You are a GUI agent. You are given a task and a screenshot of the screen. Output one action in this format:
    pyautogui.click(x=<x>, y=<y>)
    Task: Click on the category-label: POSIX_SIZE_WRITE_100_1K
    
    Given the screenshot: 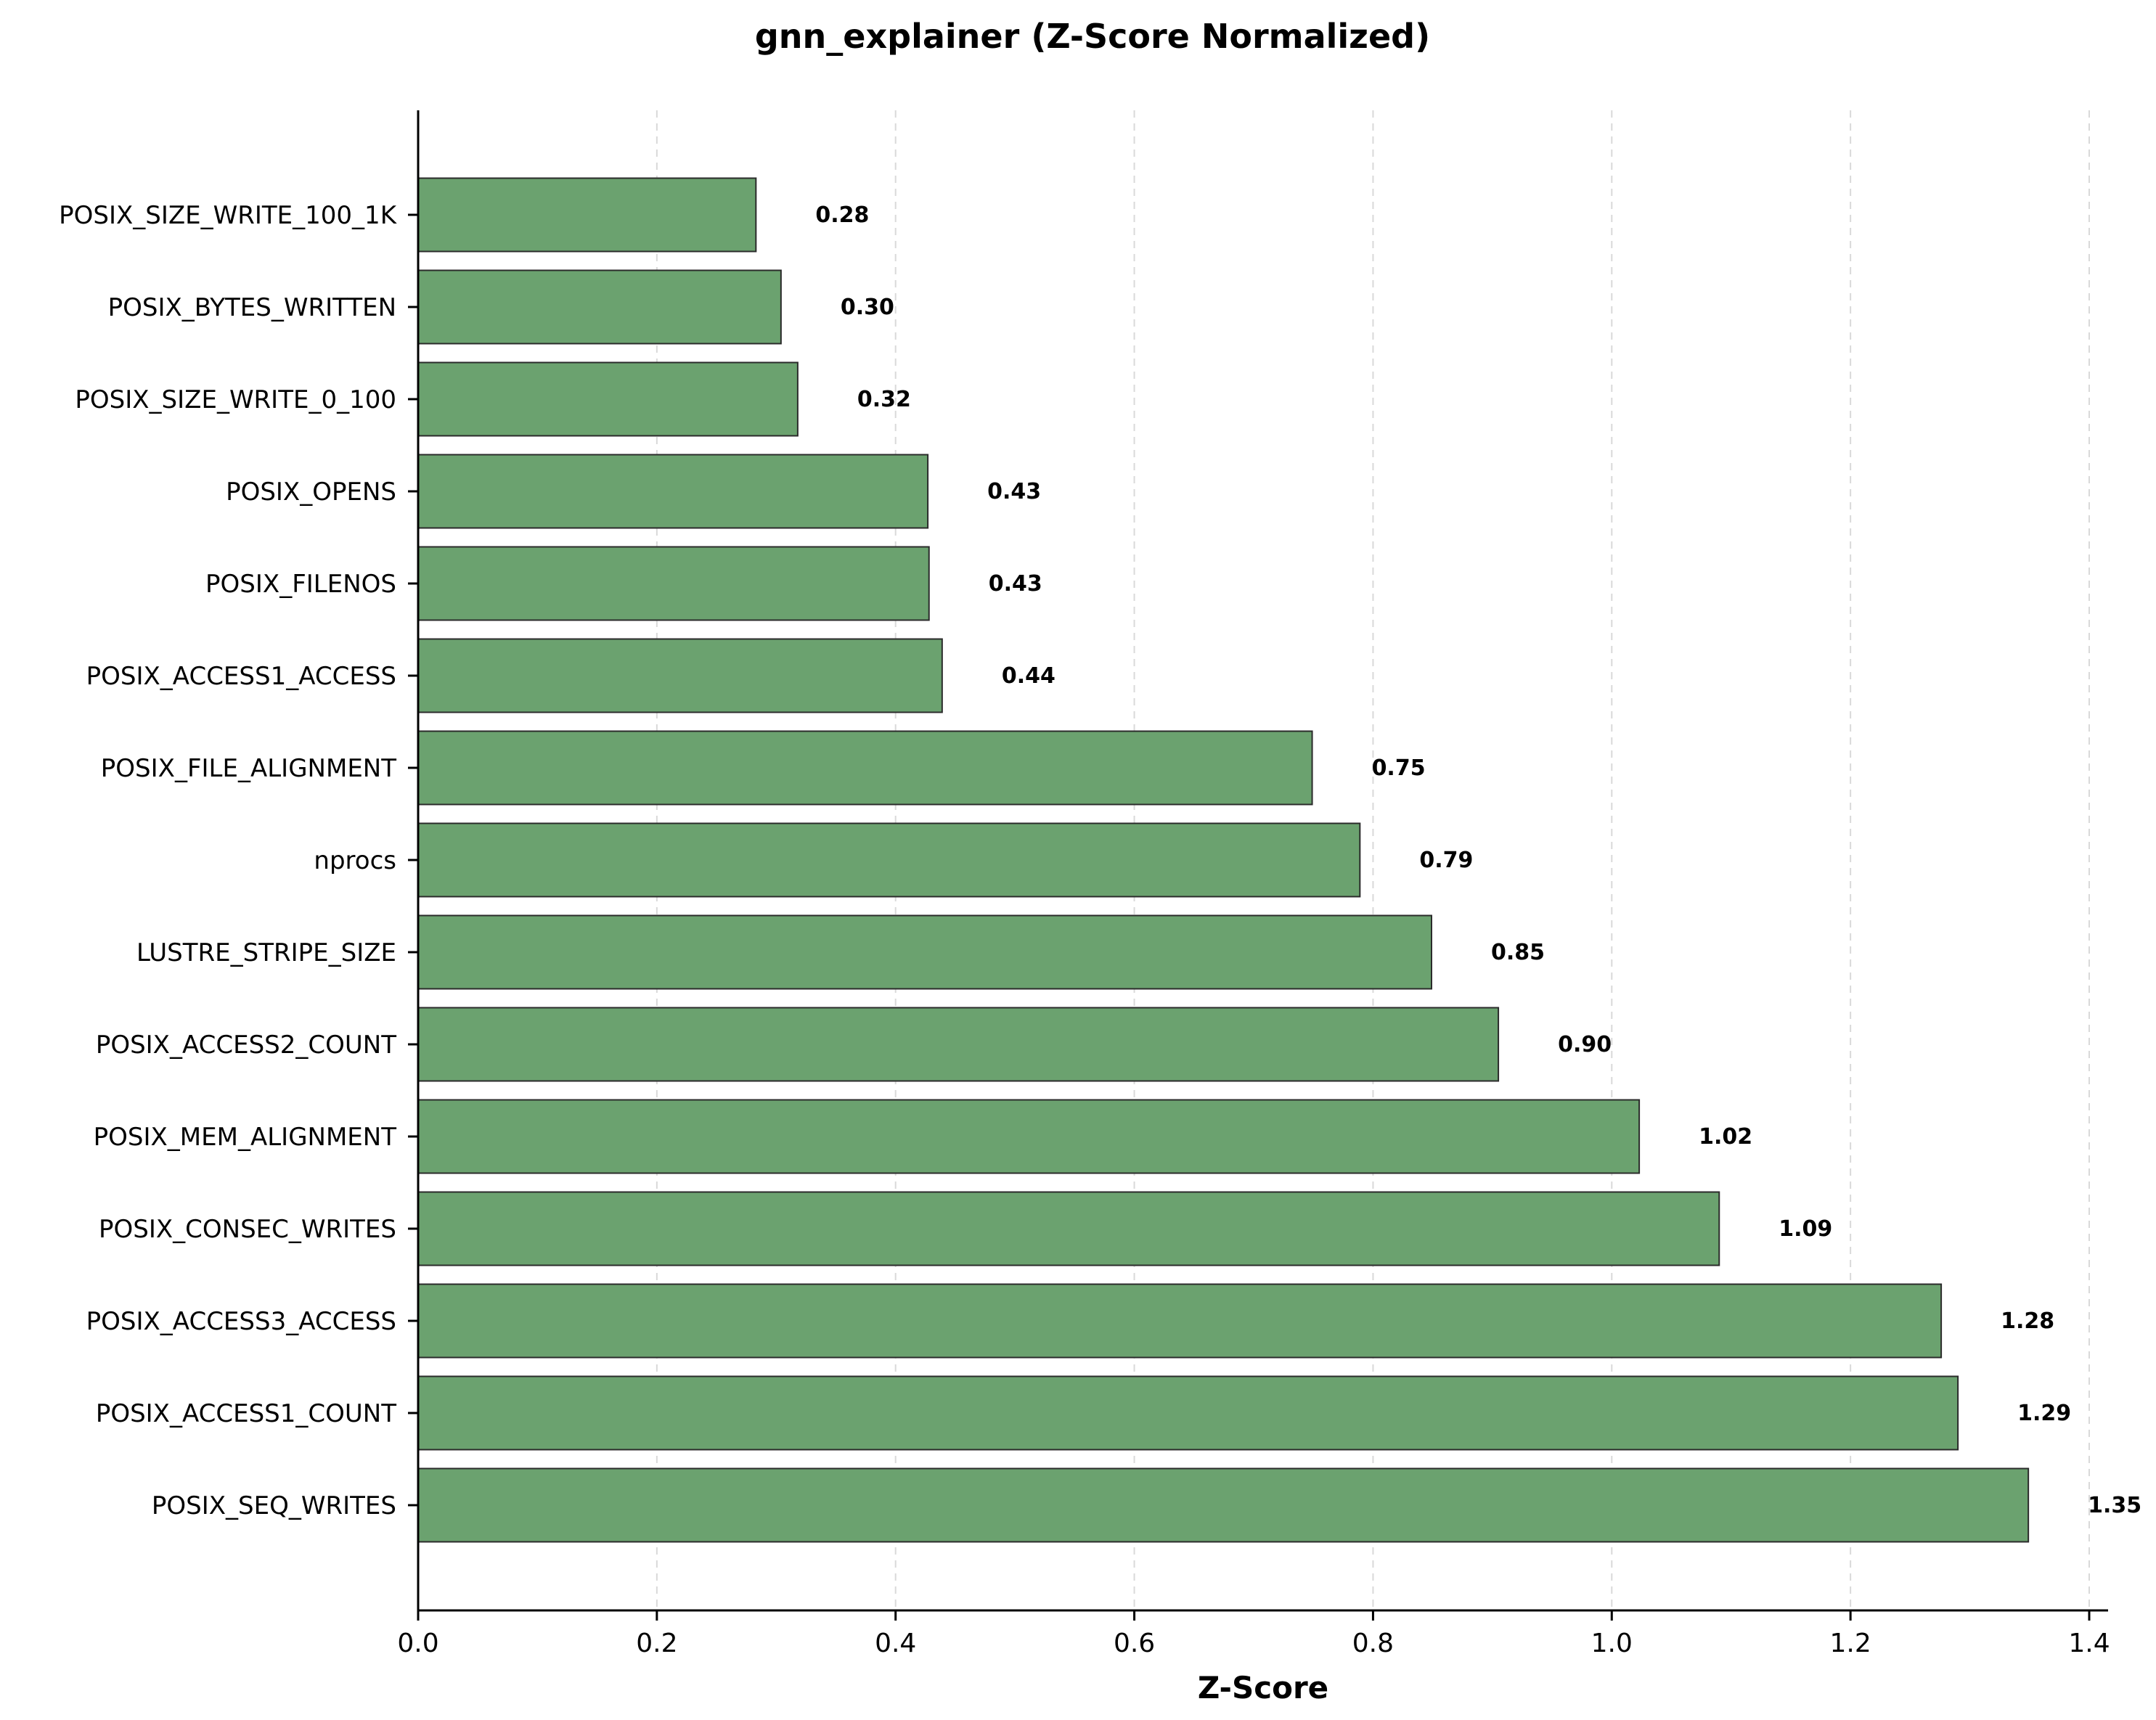 What is the action you would take?
    pyautogui.click(x=228, y=215)
    